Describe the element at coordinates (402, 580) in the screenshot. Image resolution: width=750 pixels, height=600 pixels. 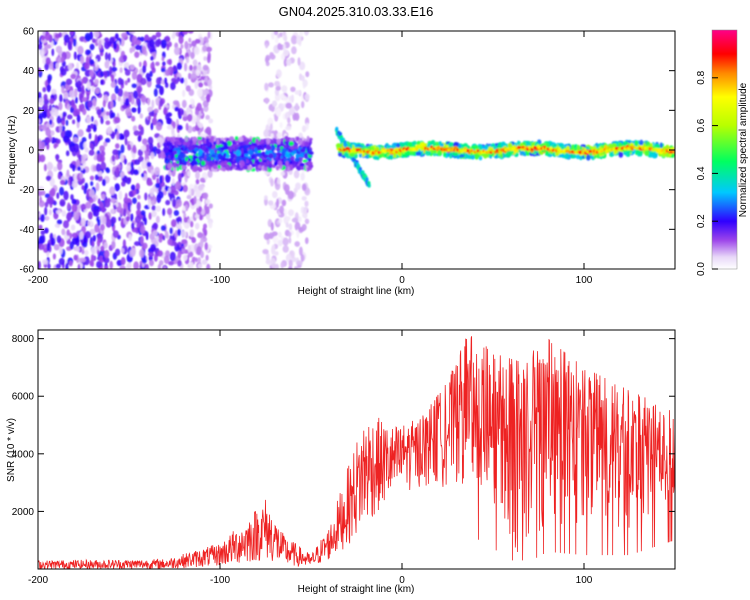
I see `snr-xtick-label: 0` at that location.